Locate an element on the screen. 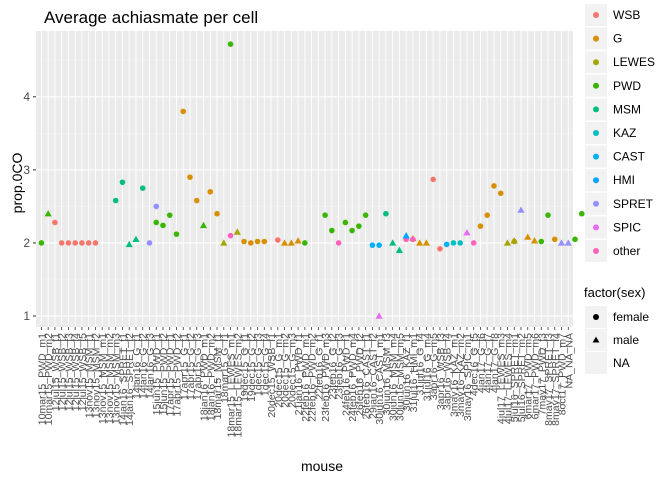  x-tick-label: 30jun16_MSM_m4 is located at coordinates (394, 377).